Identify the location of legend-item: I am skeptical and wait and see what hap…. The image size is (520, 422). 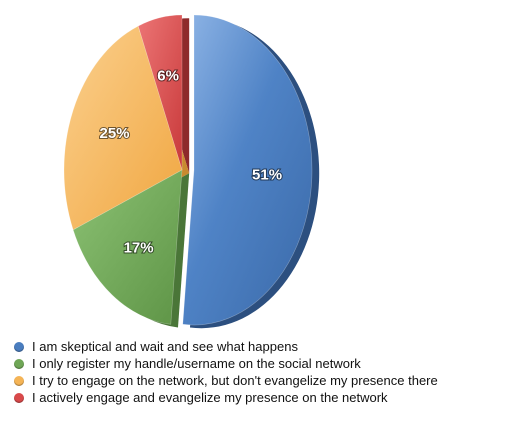
(226, 346).